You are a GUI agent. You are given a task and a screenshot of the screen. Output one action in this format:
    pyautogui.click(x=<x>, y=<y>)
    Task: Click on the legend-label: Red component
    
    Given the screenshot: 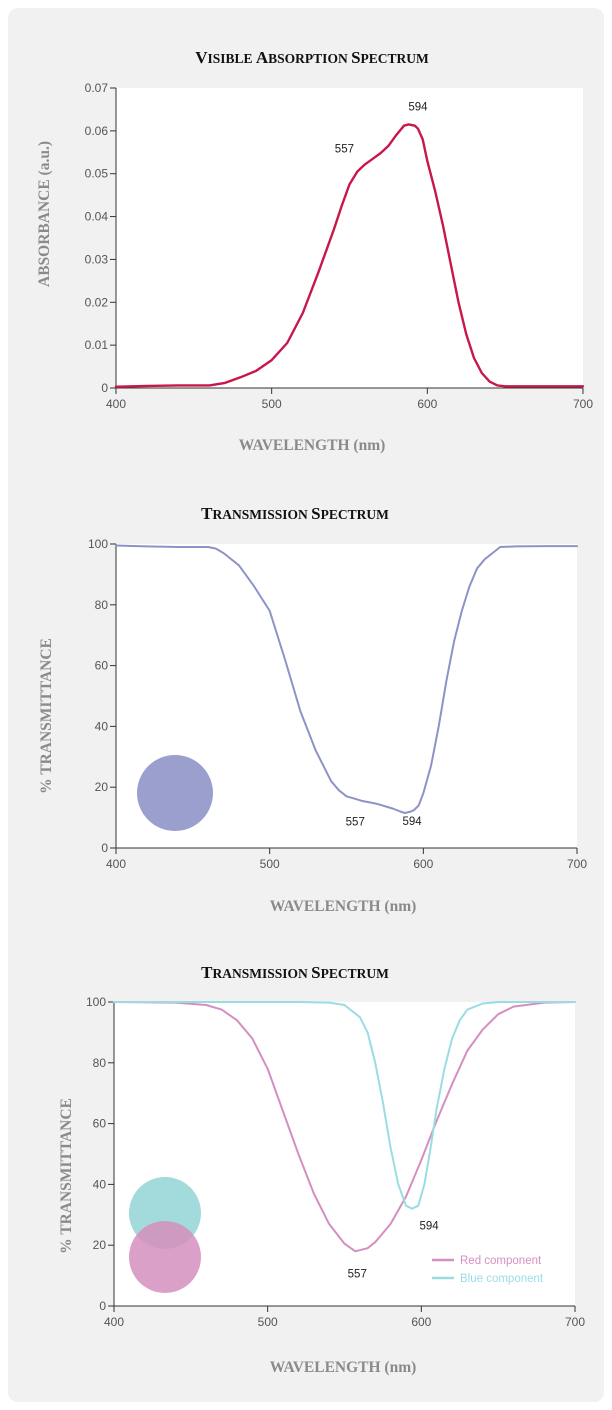 What is the action you would take?
    pyautogui.click(x=501, y=1261)
    